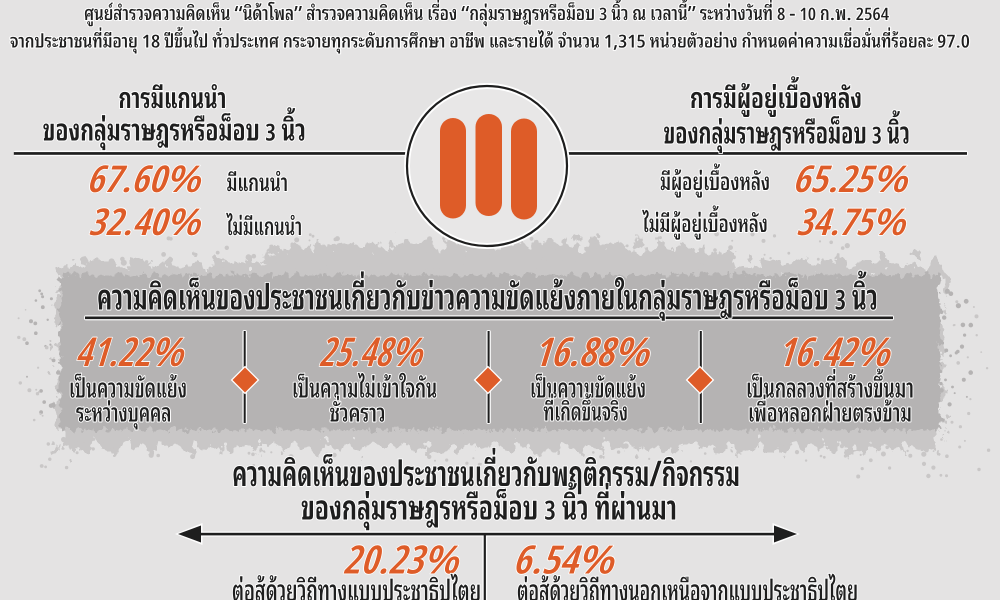  Describe the element at coordinates (705, 222) in the screenshot. I see `svg-text: ไม่มีผู้อยู่เบื้องหลัง` at that location.